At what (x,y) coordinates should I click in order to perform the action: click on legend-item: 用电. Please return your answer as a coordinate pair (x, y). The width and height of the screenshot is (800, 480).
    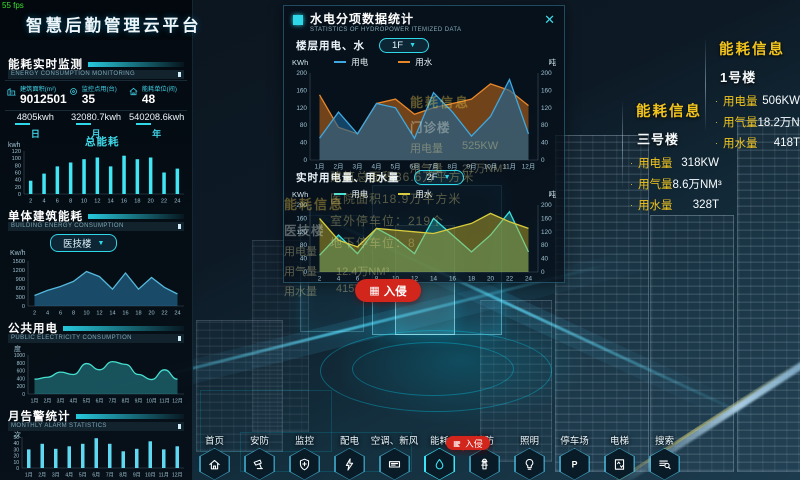
    Looking at the image, I should click on (351, 62).